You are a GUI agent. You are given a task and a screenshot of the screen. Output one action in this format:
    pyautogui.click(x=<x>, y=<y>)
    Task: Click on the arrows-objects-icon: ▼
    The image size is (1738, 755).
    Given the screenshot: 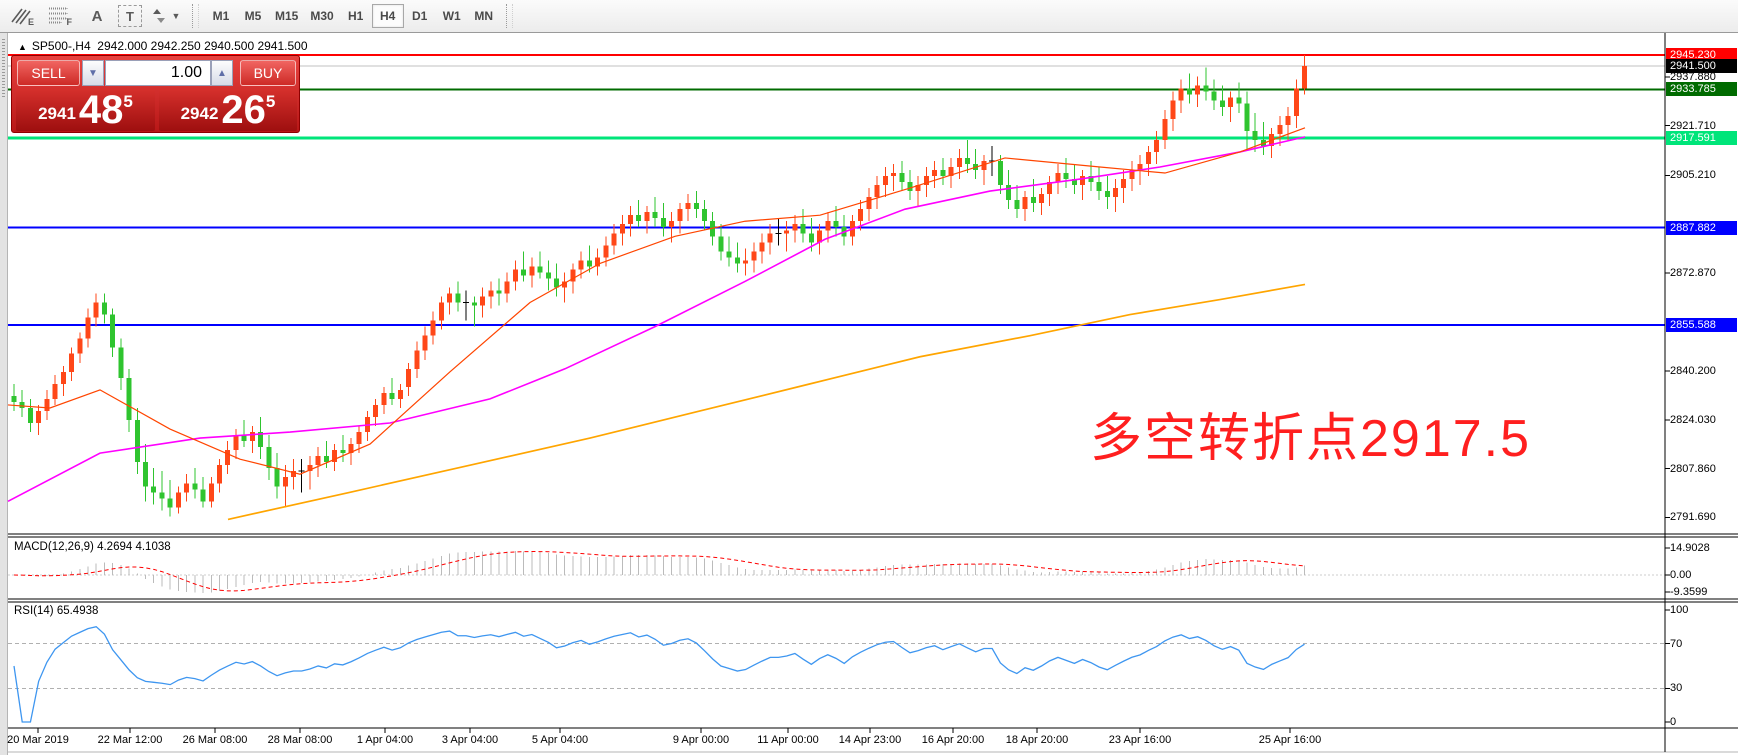 What is the action you would take?
    pyautogui.click(x=166, y=16)
    